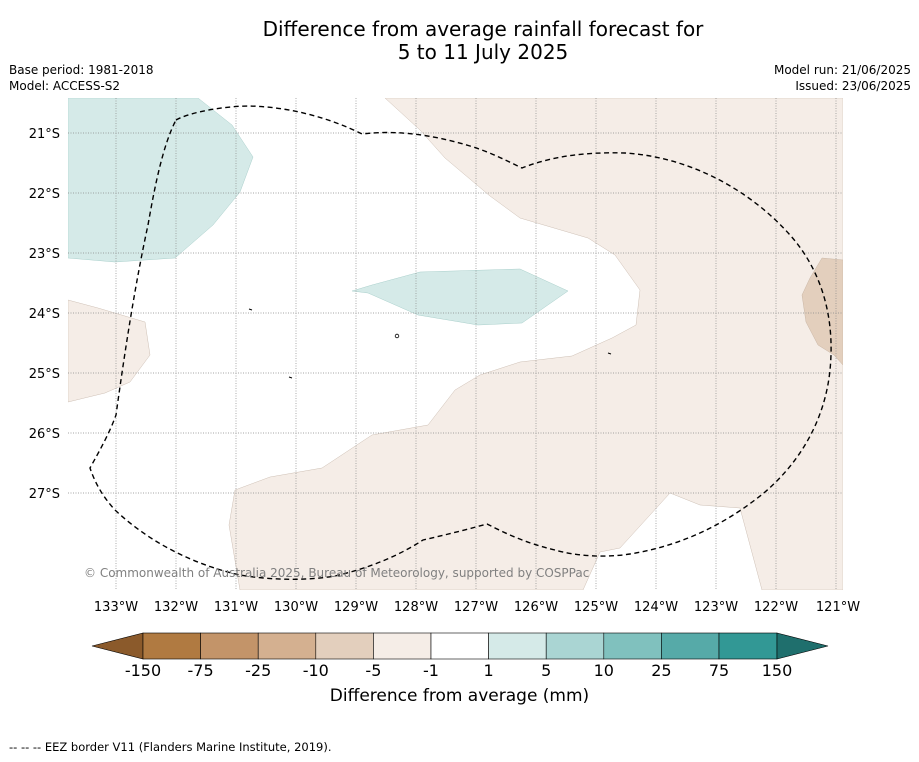  What do you see at coordinates (65, 86) in the screenshot?
I see `model-name: Model: ACCESS-S2` at bounding box center [65, 86].